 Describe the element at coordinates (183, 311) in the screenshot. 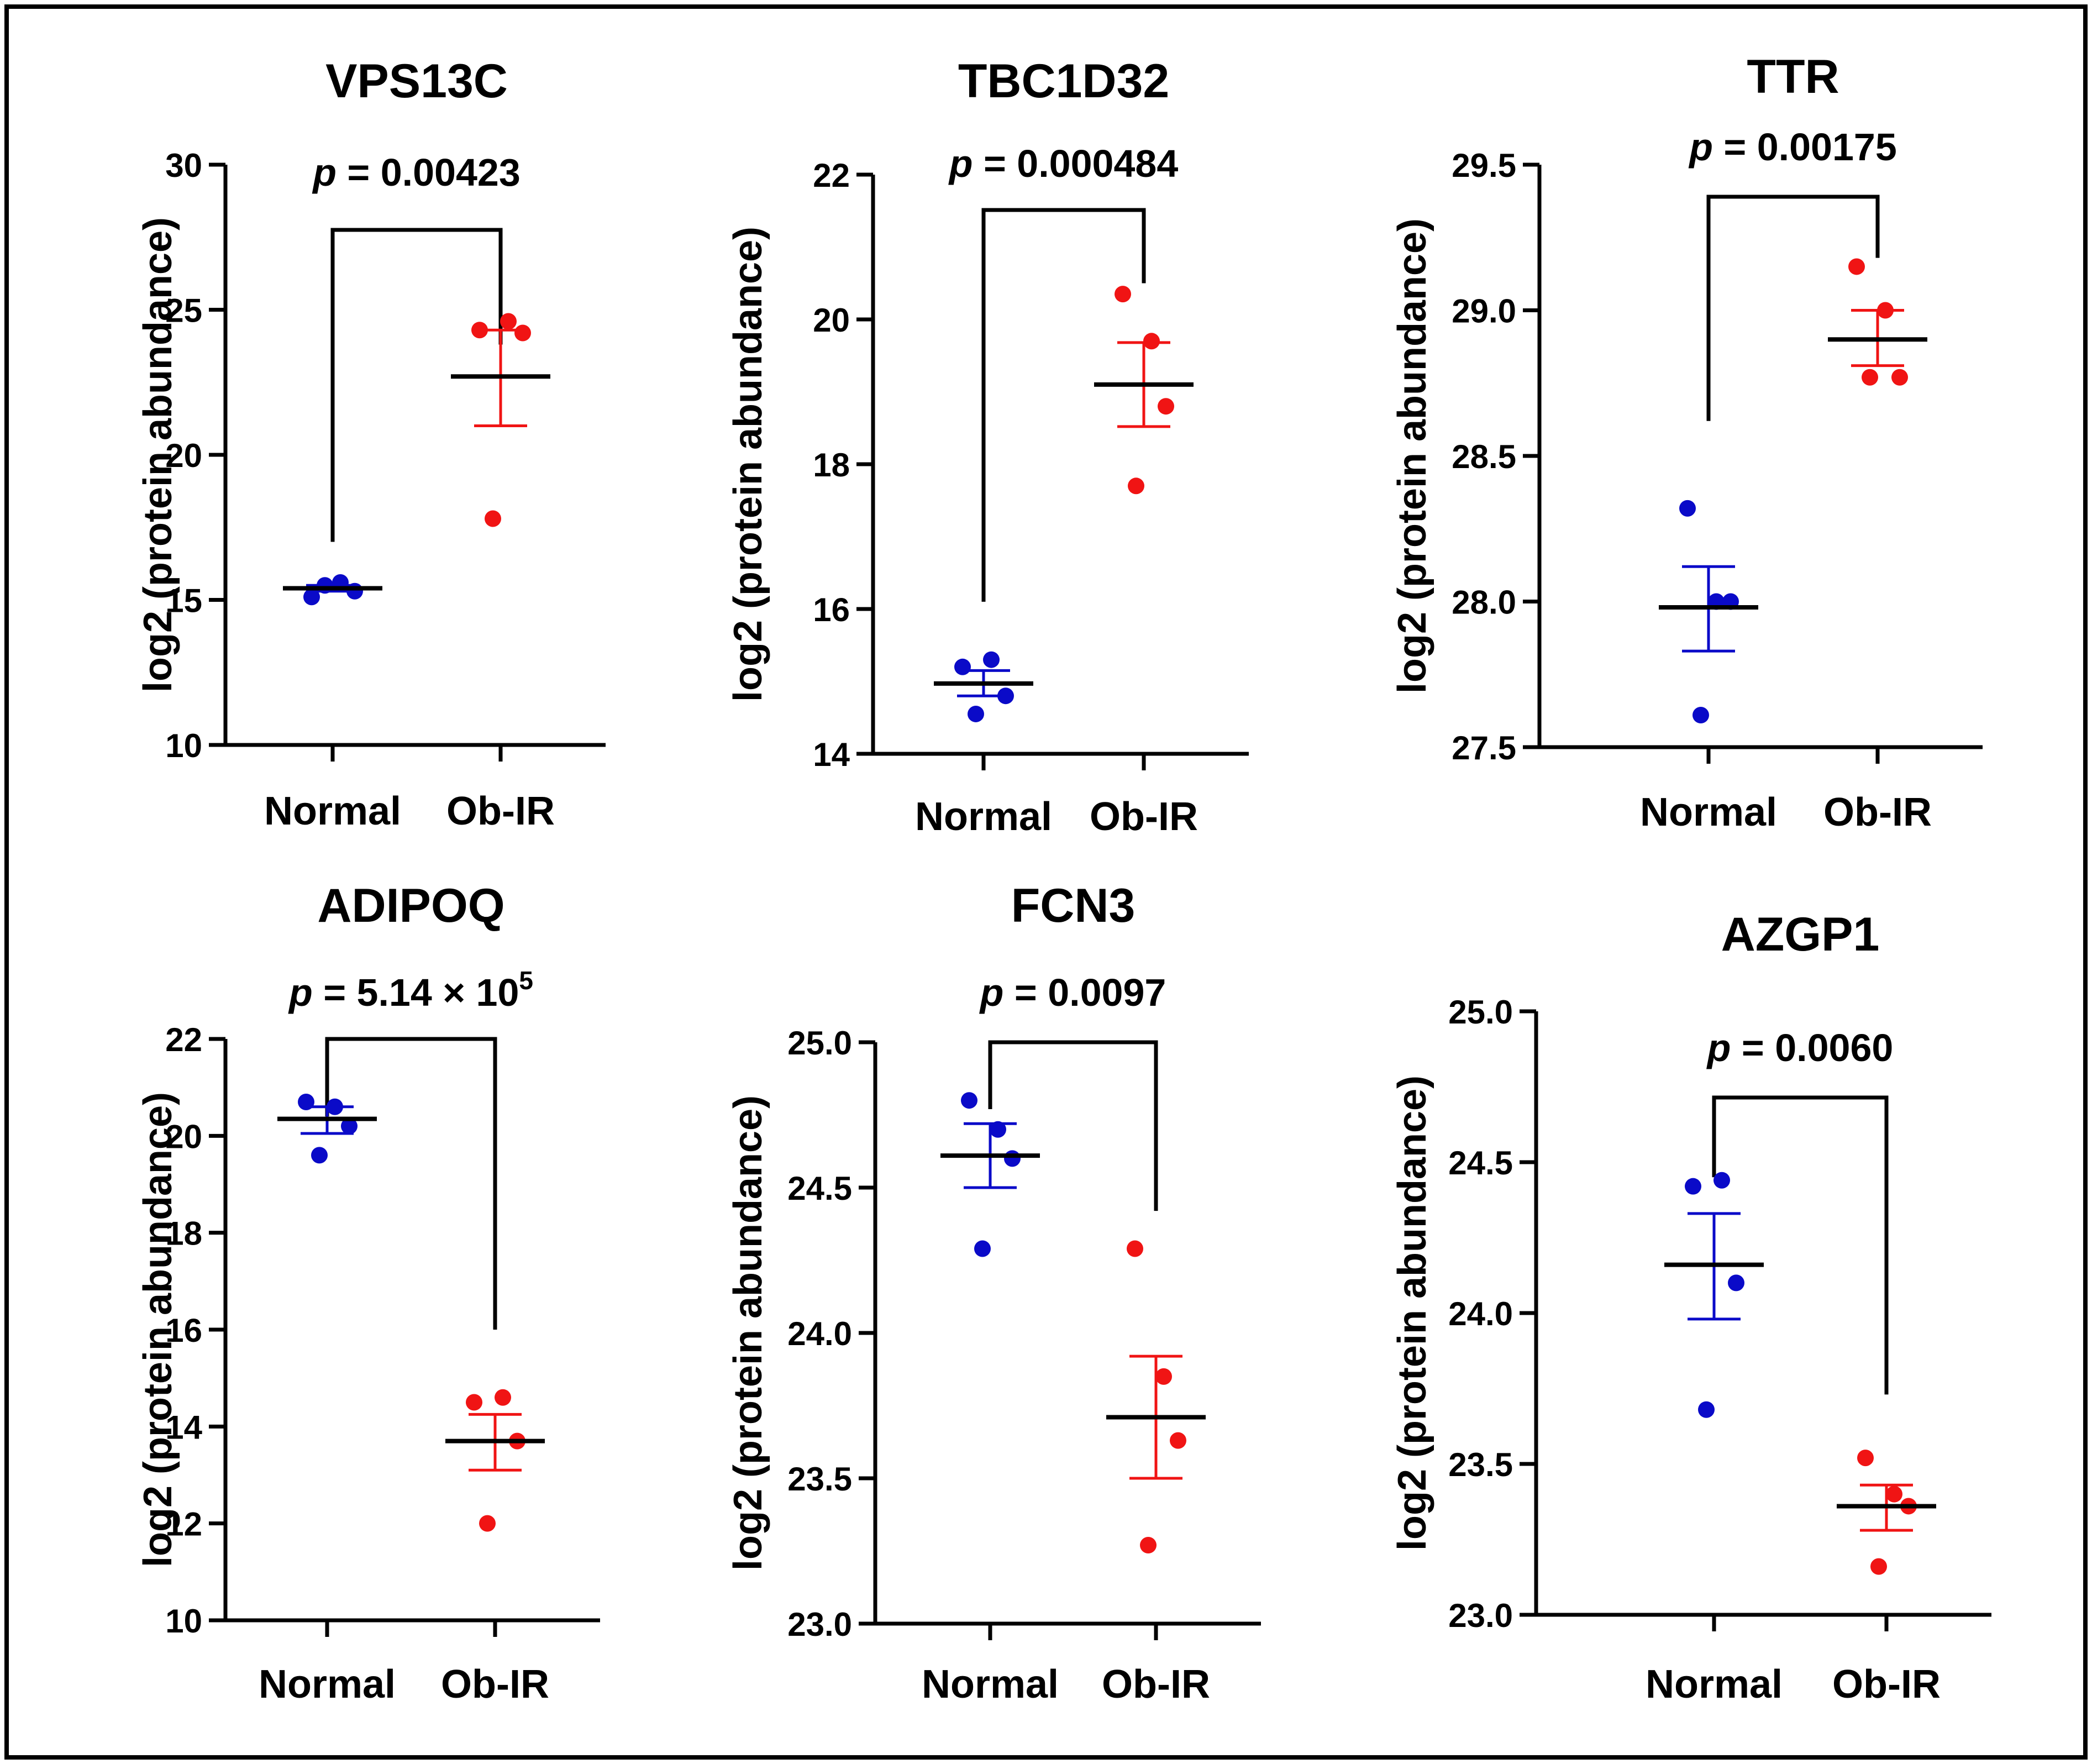

I see `y-tick-label: 25` at that location.